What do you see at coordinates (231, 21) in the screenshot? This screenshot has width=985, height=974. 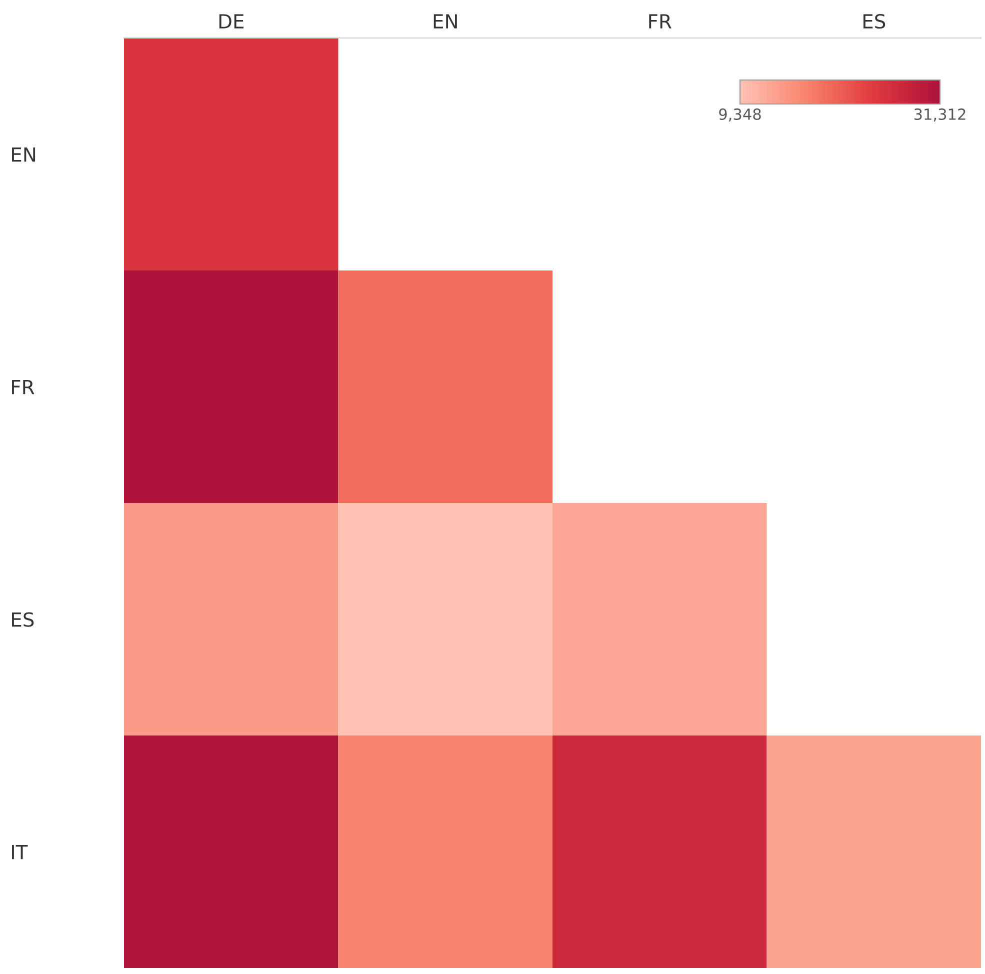 I see `x-tick-label: DE` at bounding box center [231, 21].